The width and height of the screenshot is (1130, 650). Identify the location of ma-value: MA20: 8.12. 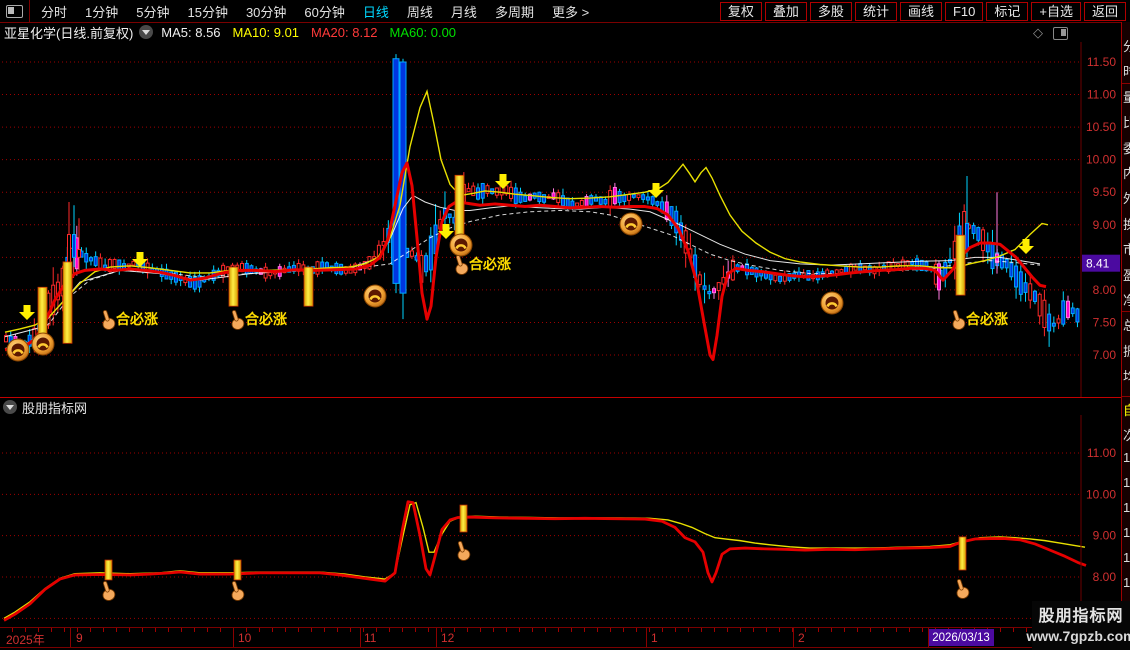
(344, 32).